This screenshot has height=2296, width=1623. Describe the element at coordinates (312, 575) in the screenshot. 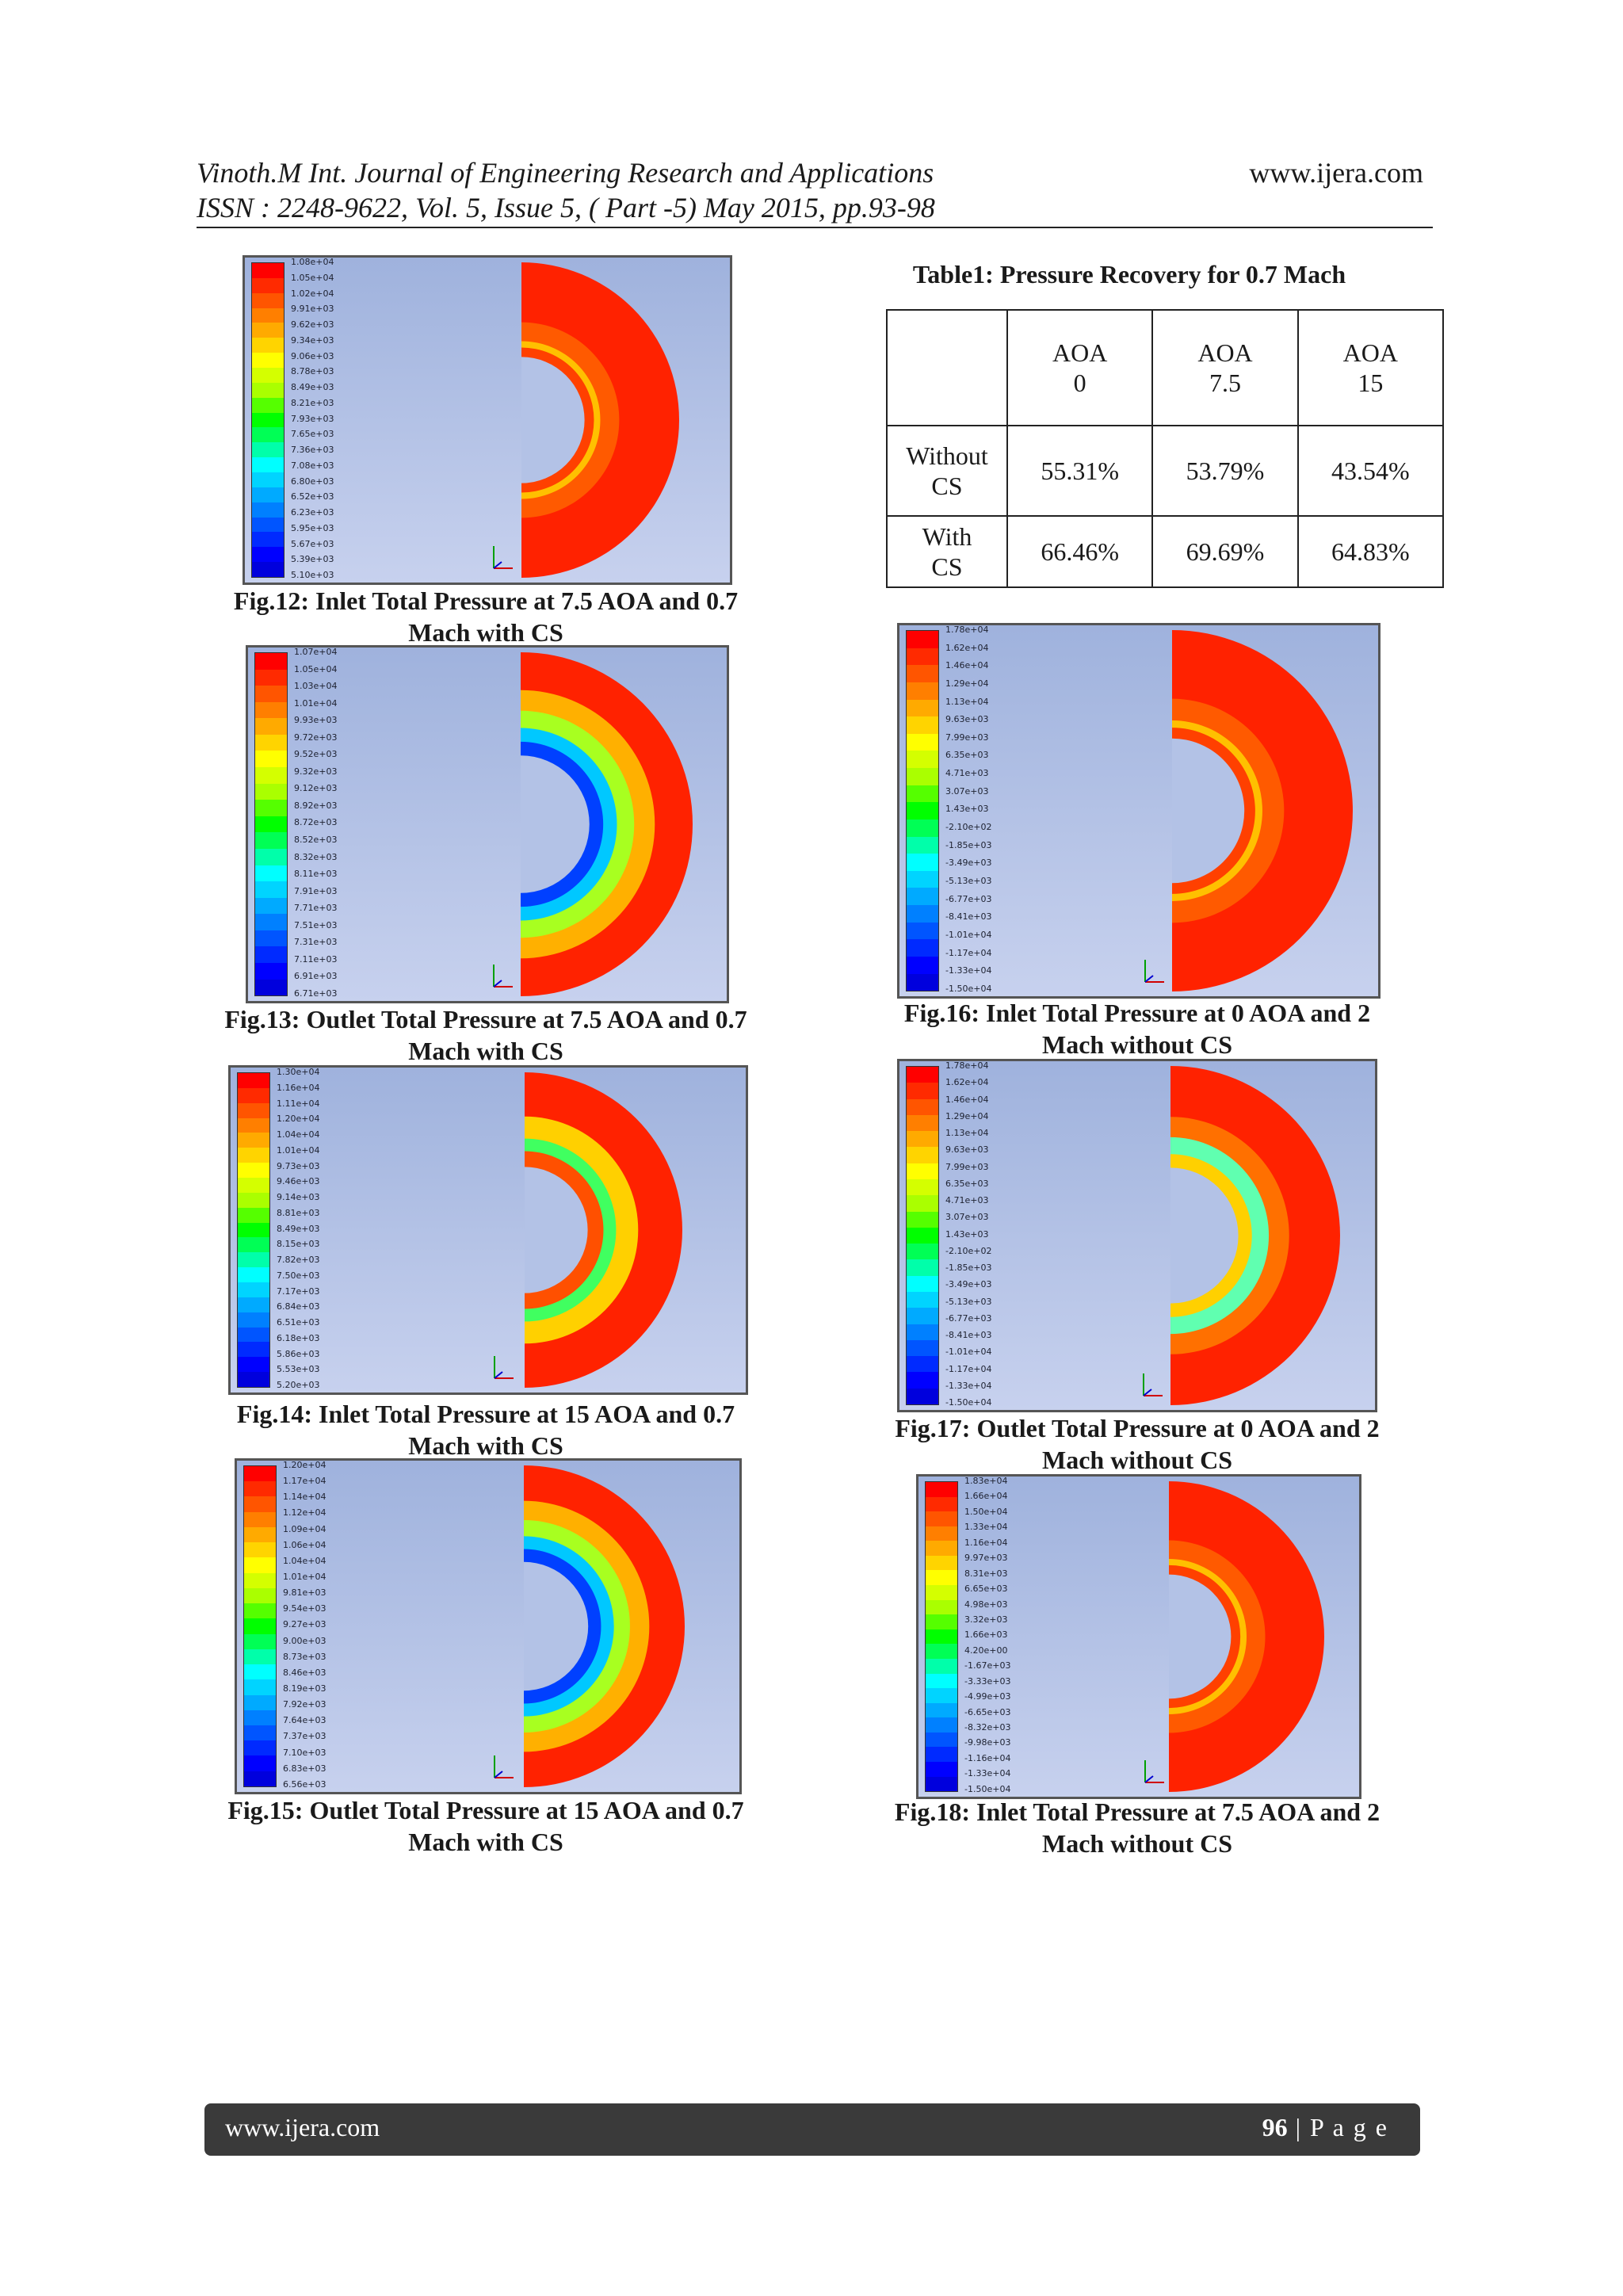

I see `legend-tick-label: 5.10e+03` at that location.